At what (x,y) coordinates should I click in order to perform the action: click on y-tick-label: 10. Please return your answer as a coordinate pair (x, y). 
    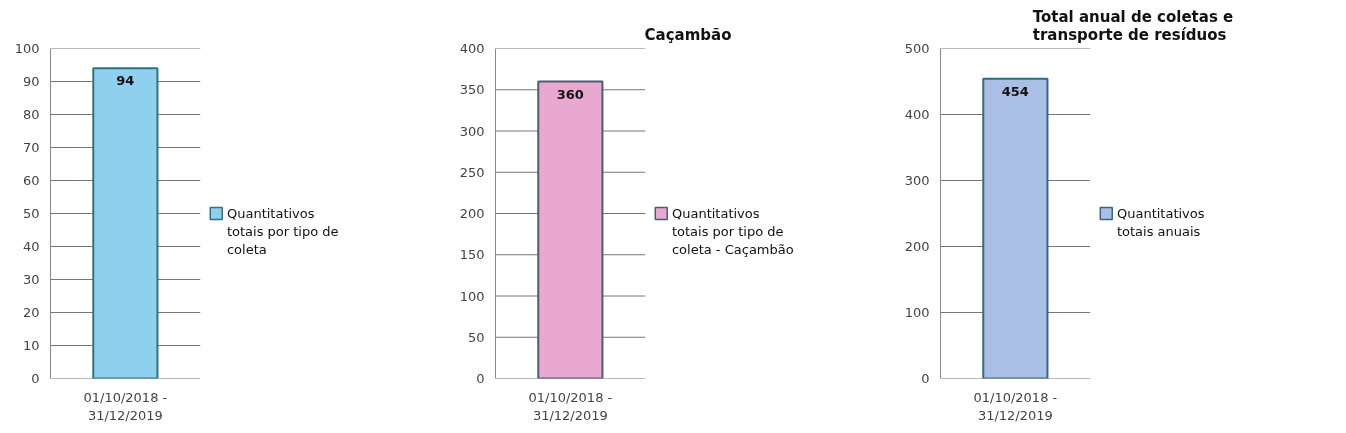
    Looking at the image, I should click on (31, 345).